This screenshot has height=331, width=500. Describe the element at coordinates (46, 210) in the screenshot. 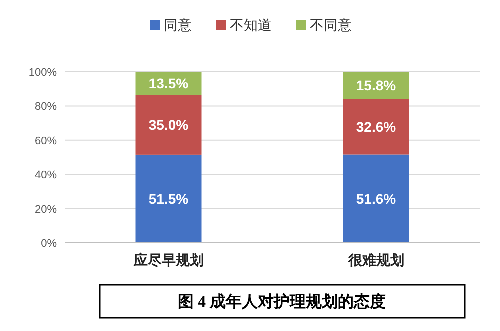

I see `y-tick-label: 20%` at that location.